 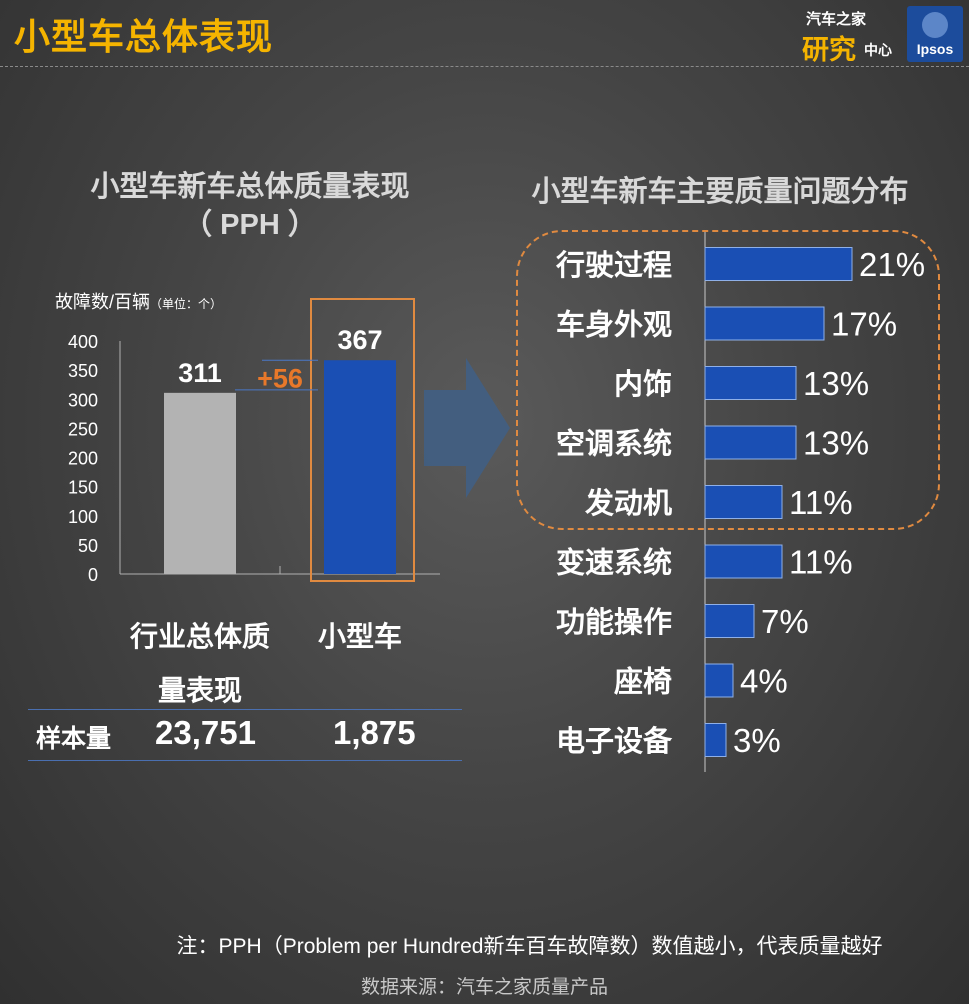 What do you see at coordinates (643, 384) in the screenshot?
I see `issue-category-label: 内饰` at bounding box center [643, 384].